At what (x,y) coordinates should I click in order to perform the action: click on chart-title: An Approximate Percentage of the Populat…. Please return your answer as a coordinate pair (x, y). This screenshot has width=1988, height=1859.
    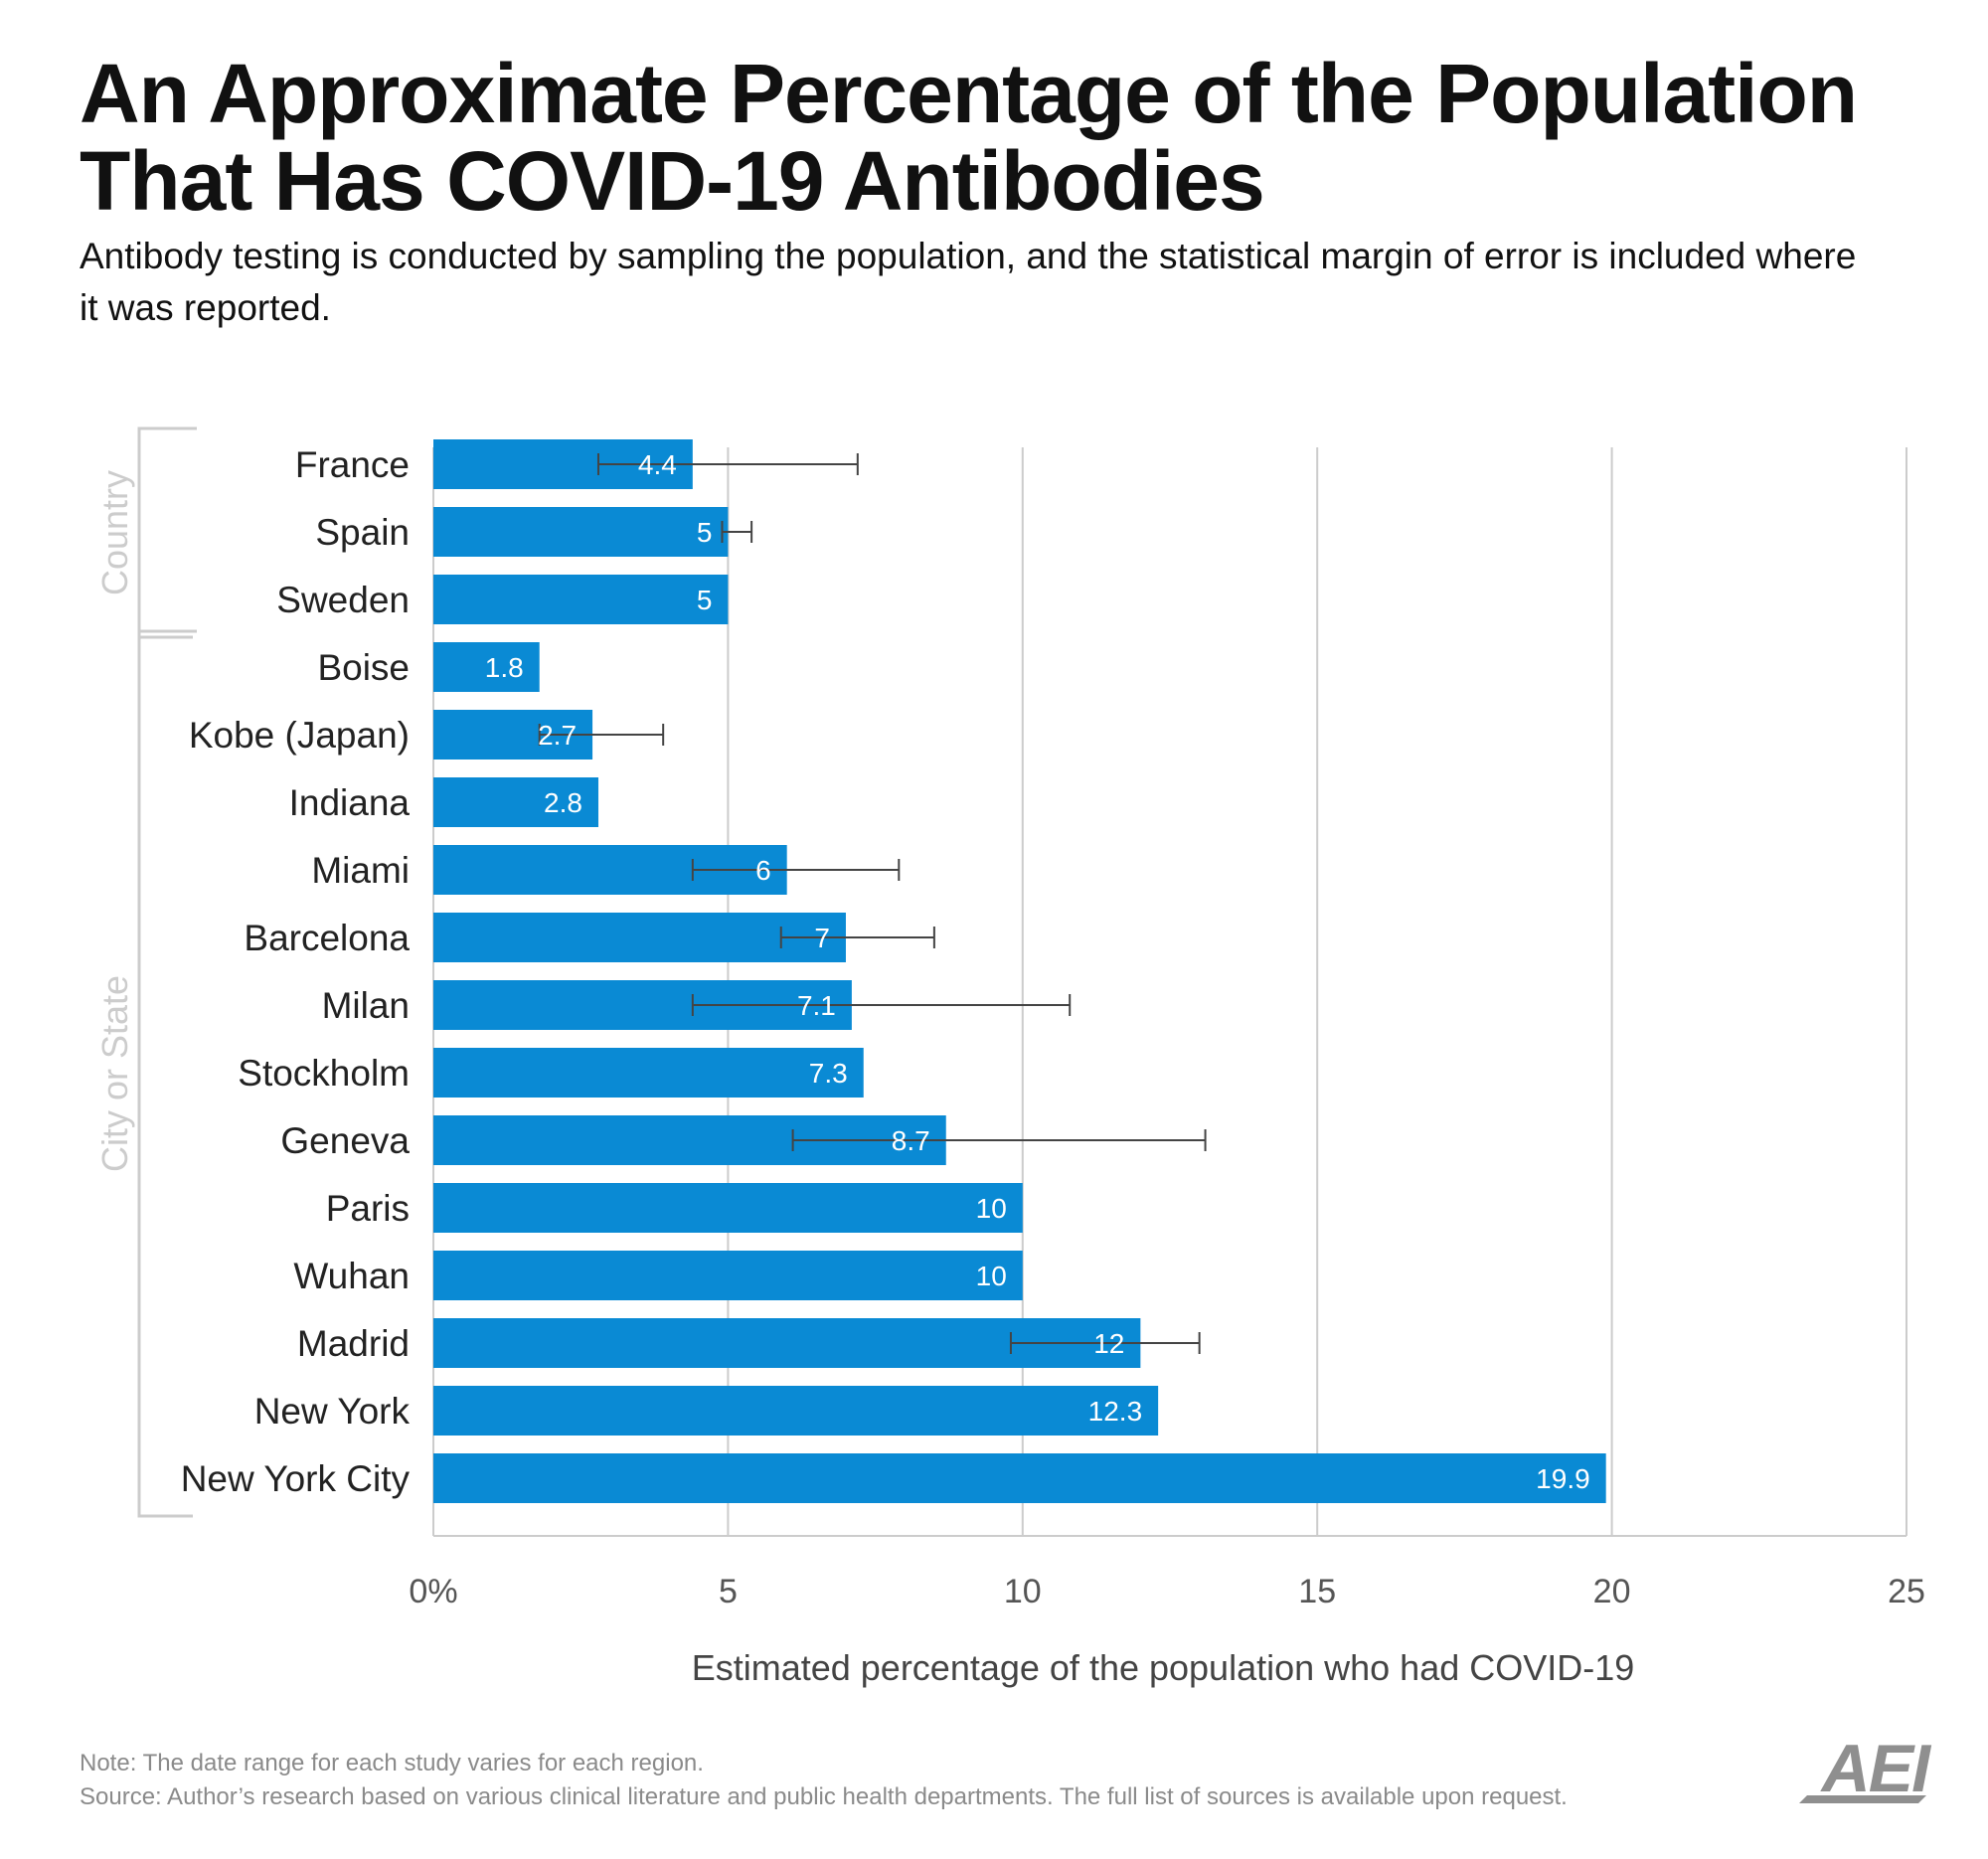
    Looking at the image, I should click on (969, 137).